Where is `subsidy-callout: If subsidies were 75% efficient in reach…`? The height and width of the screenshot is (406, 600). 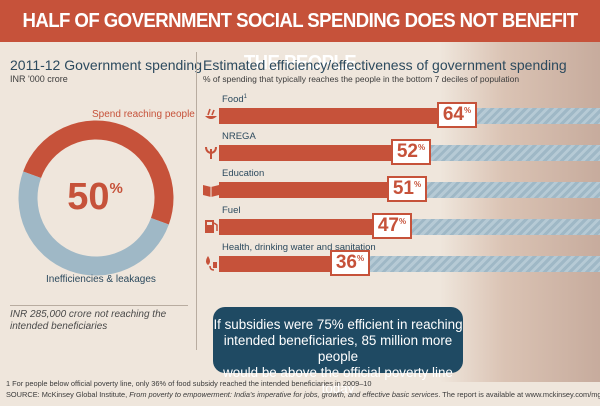 subsidy-callout: If subsidies were 75% efficient in reach… is located at coordinates (338, 351).